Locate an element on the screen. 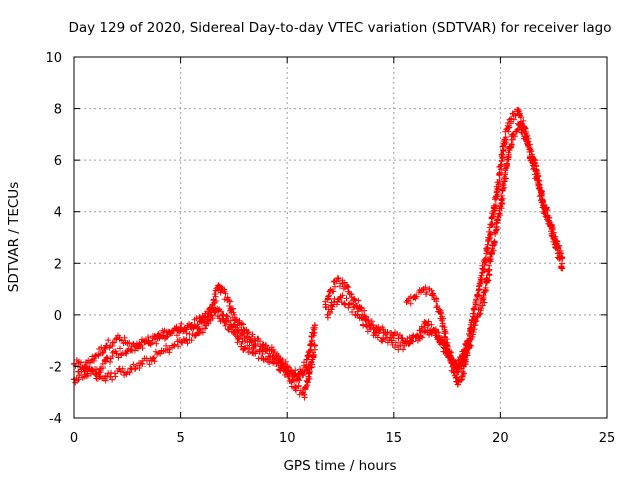 This screenshot has height=480, width=640. x-tick-label: 5 is located at coordinates (180, 438).